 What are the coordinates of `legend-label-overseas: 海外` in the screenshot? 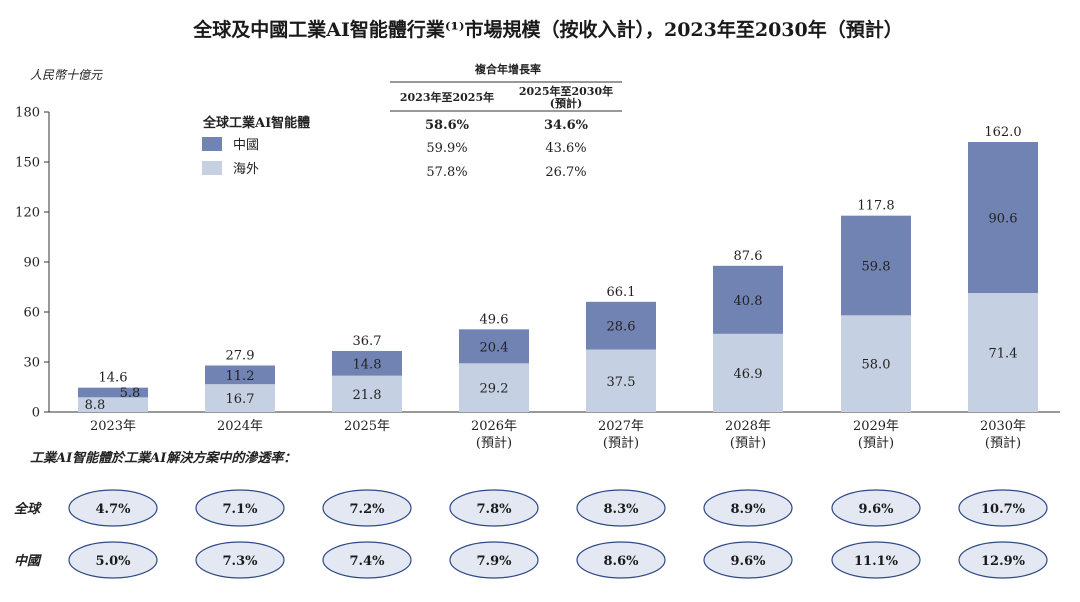 It's located at (246, 169).